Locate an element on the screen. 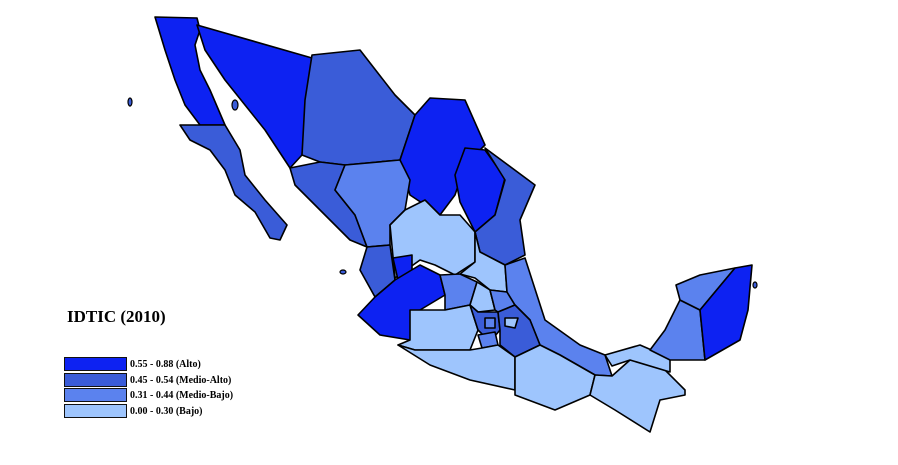 The image size is (898, 465). legend-label: 0.00 - 0.30 (Bajo) is located at coordinates (166, 411).